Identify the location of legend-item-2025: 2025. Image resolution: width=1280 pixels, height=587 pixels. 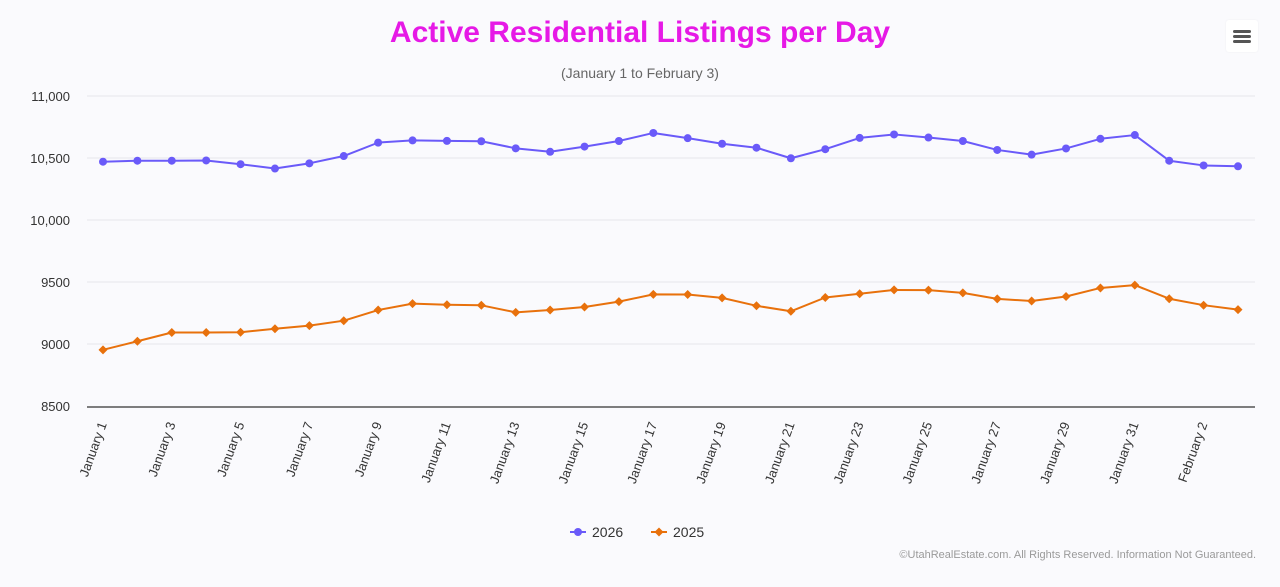
(677, 532).